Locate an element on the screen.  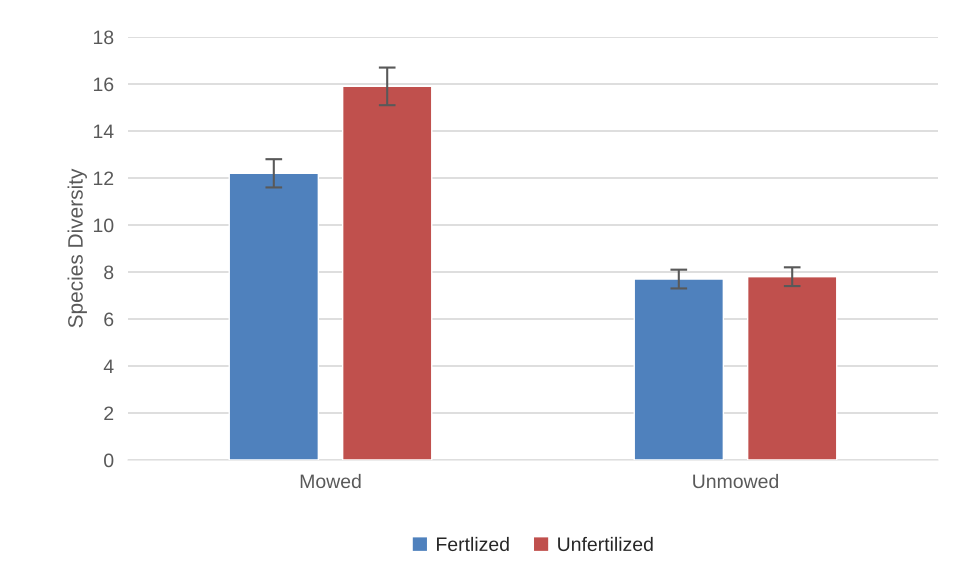
legend-label: Fertlized is located at coordinates (473, 544).